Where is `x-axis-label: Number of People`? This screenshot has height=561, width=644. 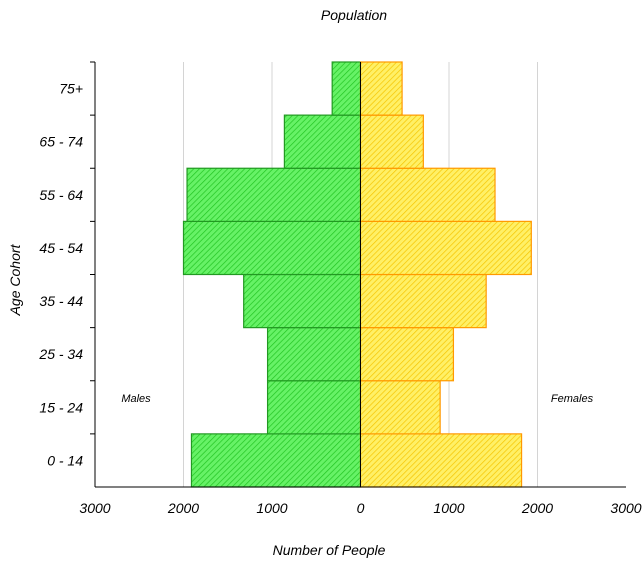 x-axis-label: Number of People is located at coordinates (329, 550).